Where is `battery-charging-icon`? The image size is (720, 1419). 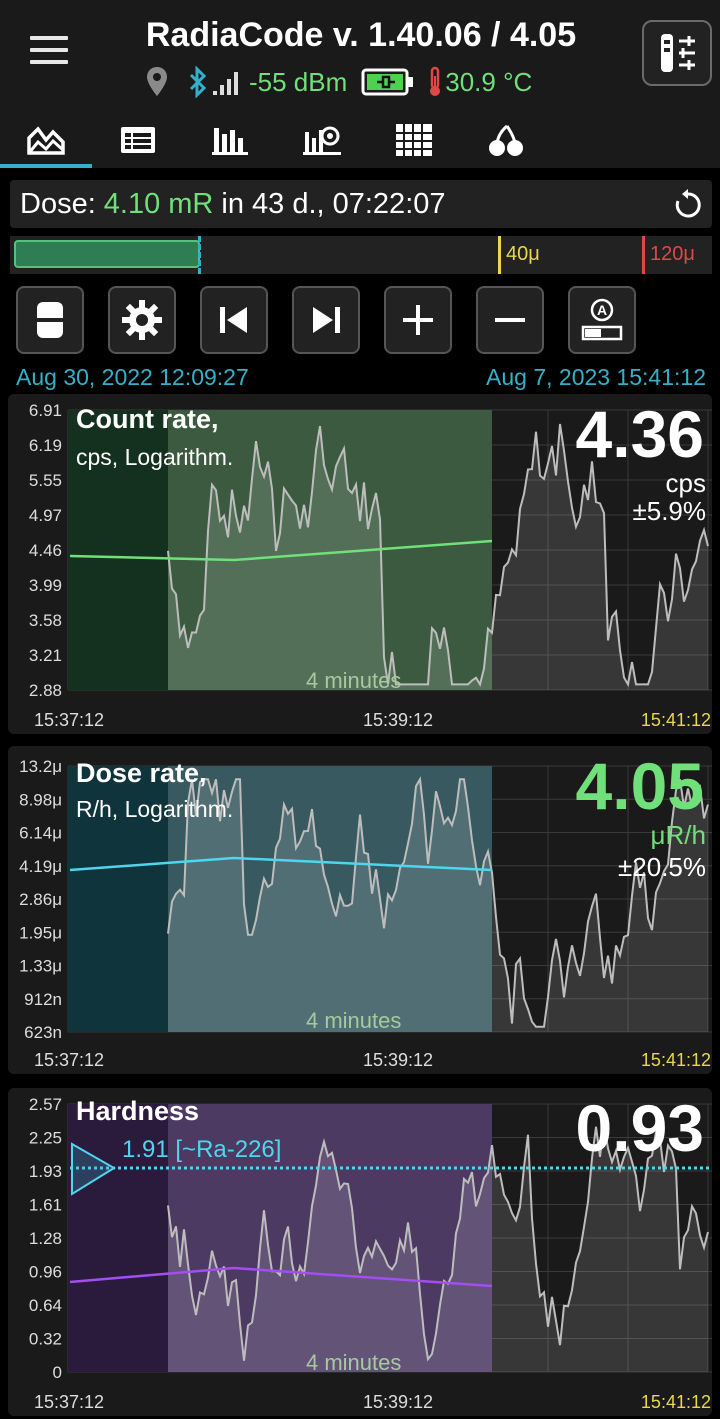 battery-charging-icon is located at coordinates (388, 82).